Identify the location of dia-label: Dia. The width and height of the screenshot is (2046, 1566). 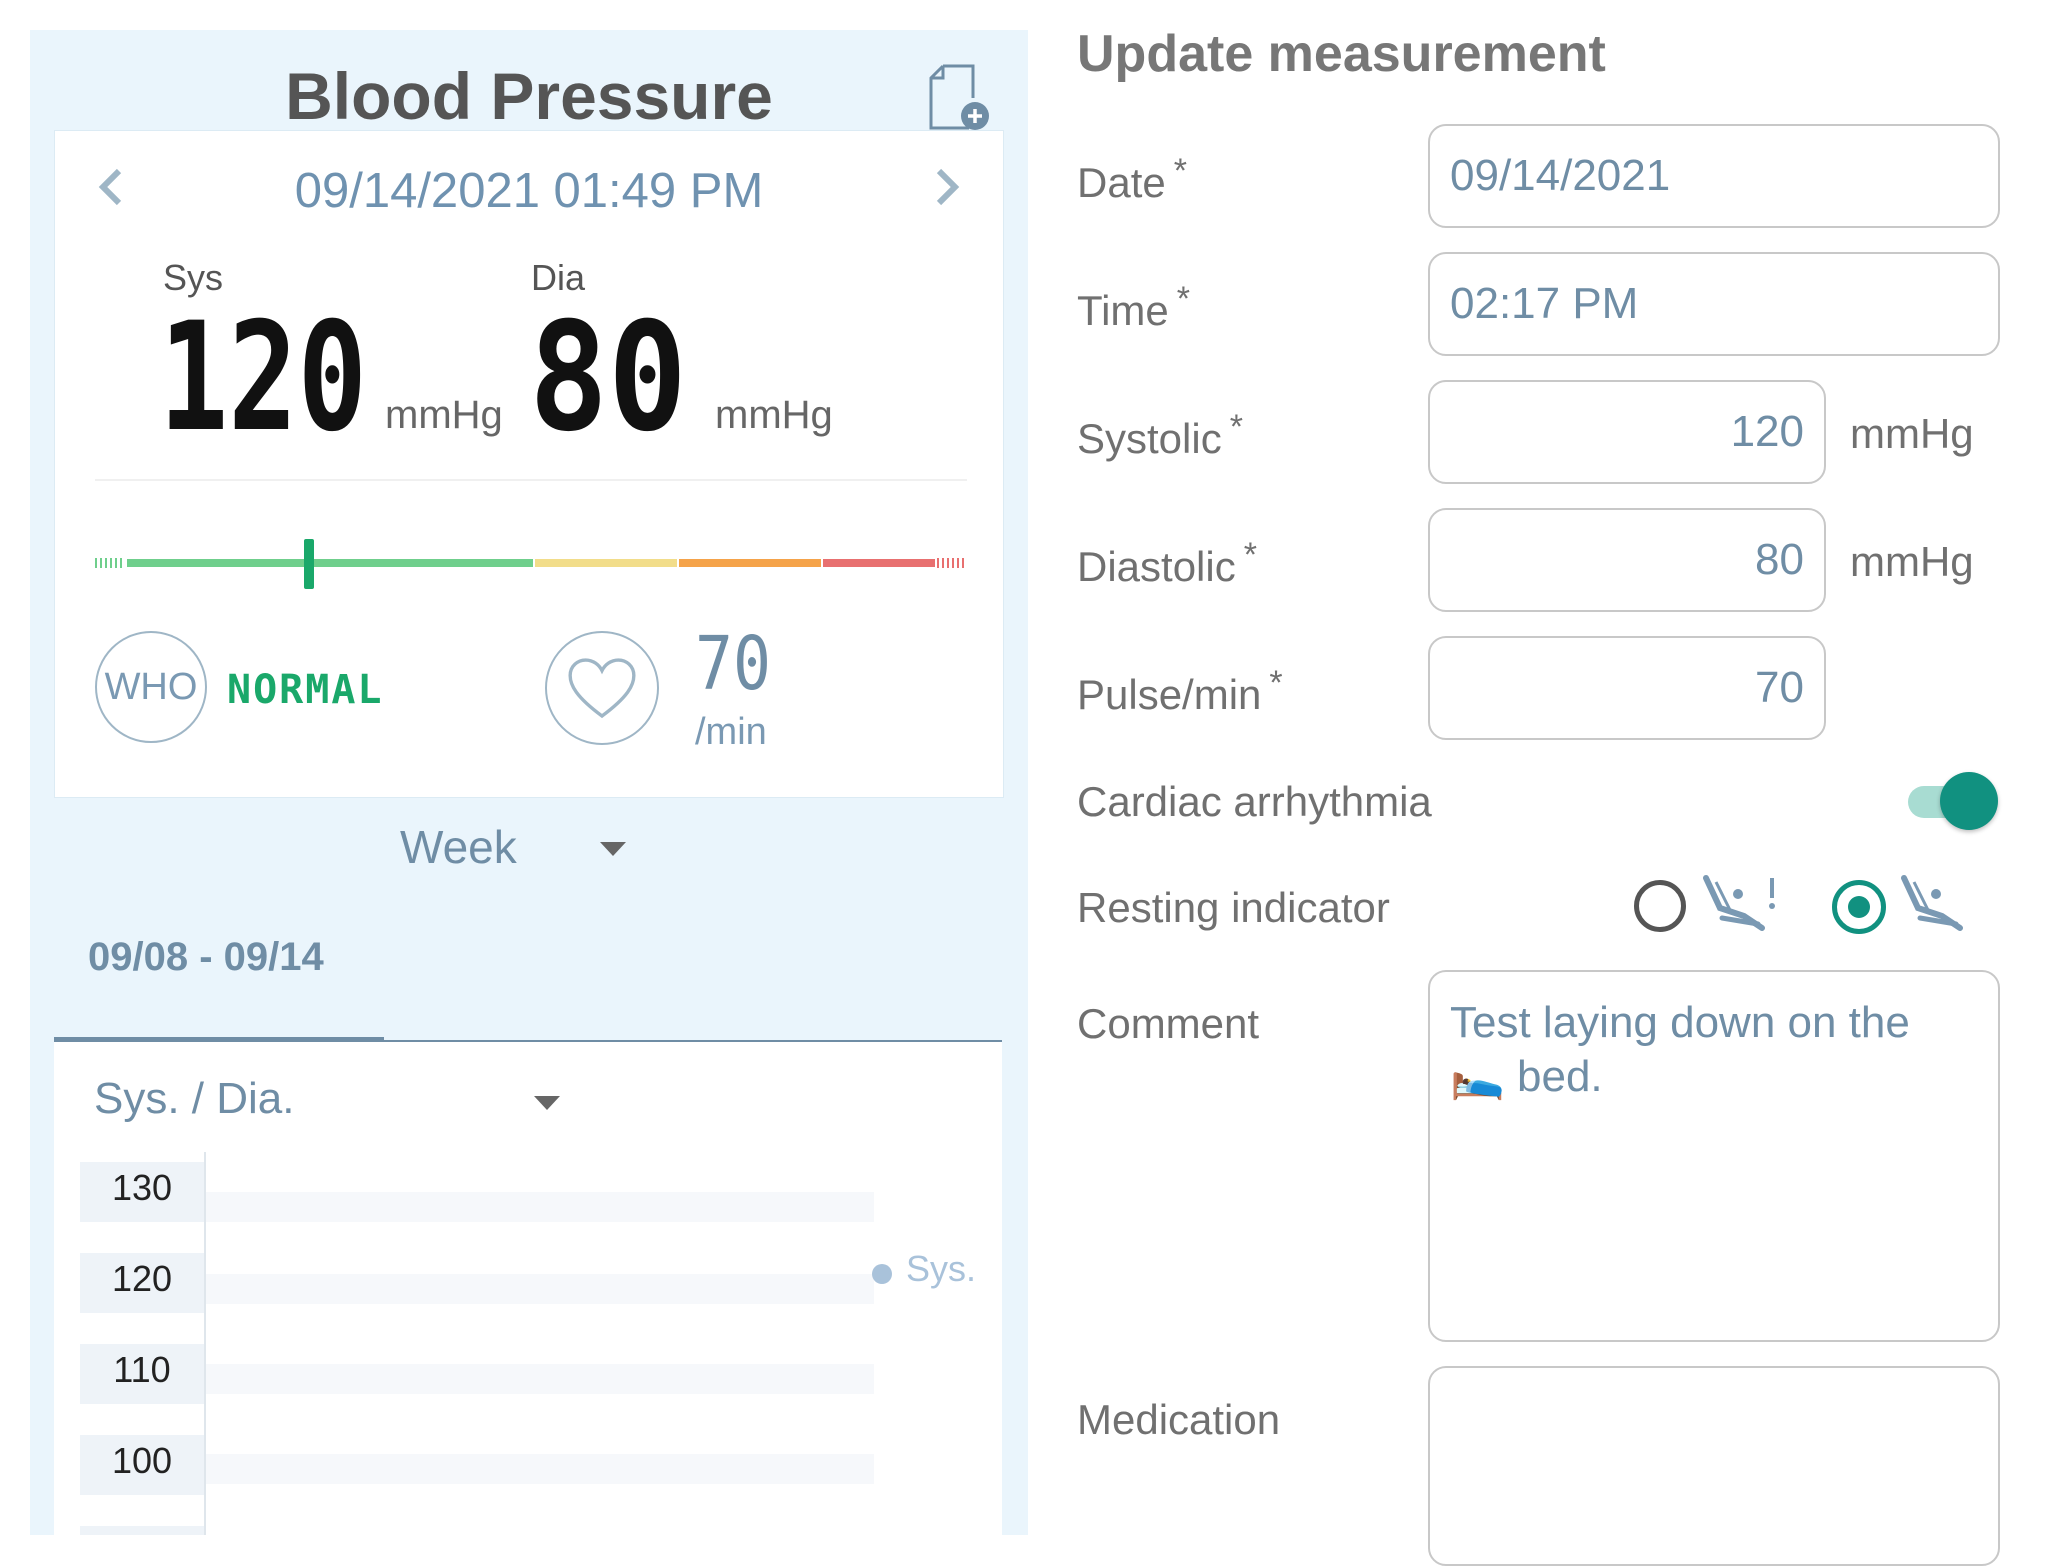
(558, 277).